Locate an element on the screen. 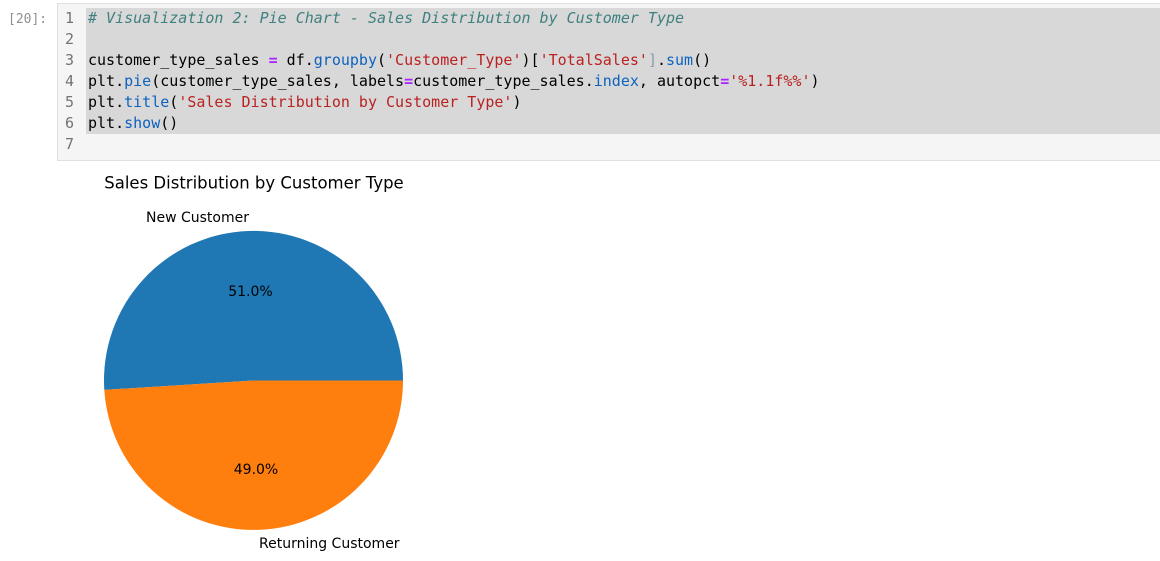 The height and width of the screenshot is (561, 1160). code-token: show is located at coordinates (142, 123).